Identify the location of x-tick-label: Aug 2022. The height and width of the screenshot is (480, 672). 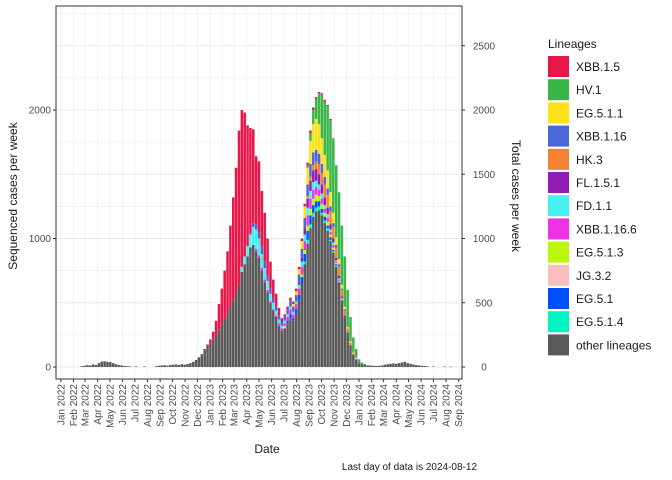
(148, 405).